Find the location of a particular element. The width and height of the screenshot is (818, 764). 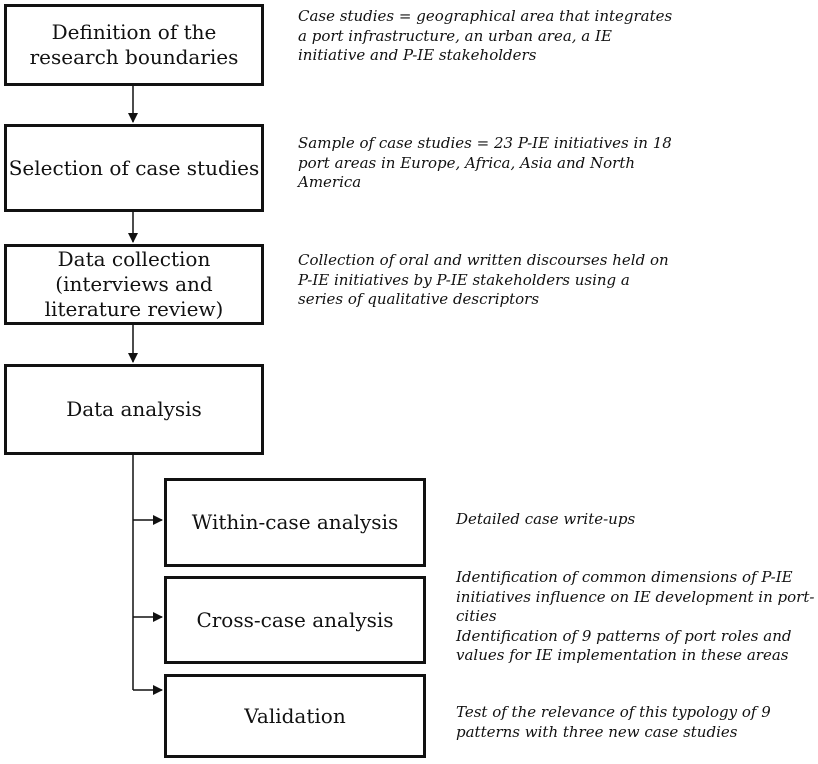

substep-within-case-box: Within-case analysis is located at coordinates (295, 522).